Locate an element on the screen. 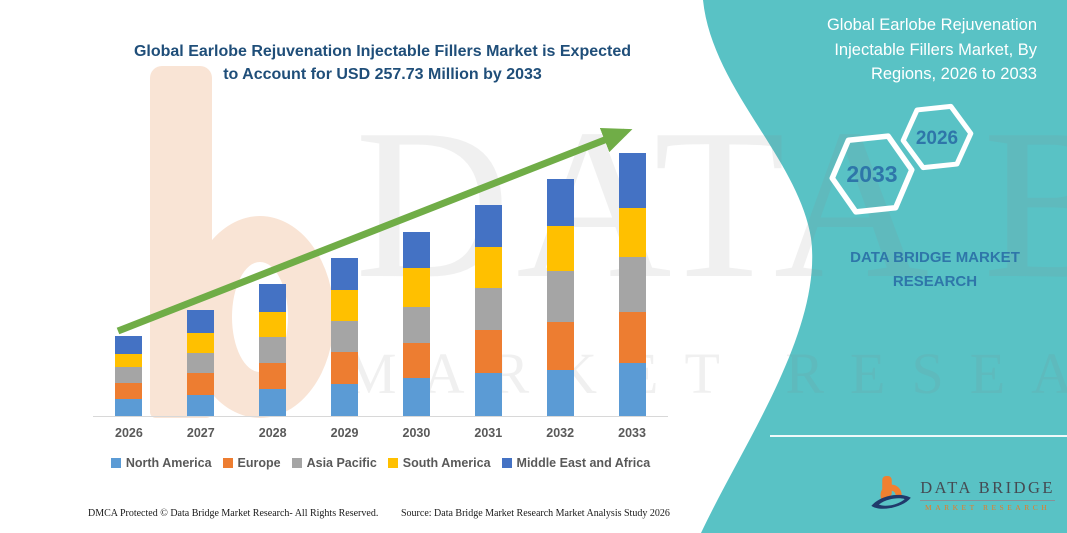  dbmr-logo-name: DATA BRIDGE is located at coordinates (987, 489).